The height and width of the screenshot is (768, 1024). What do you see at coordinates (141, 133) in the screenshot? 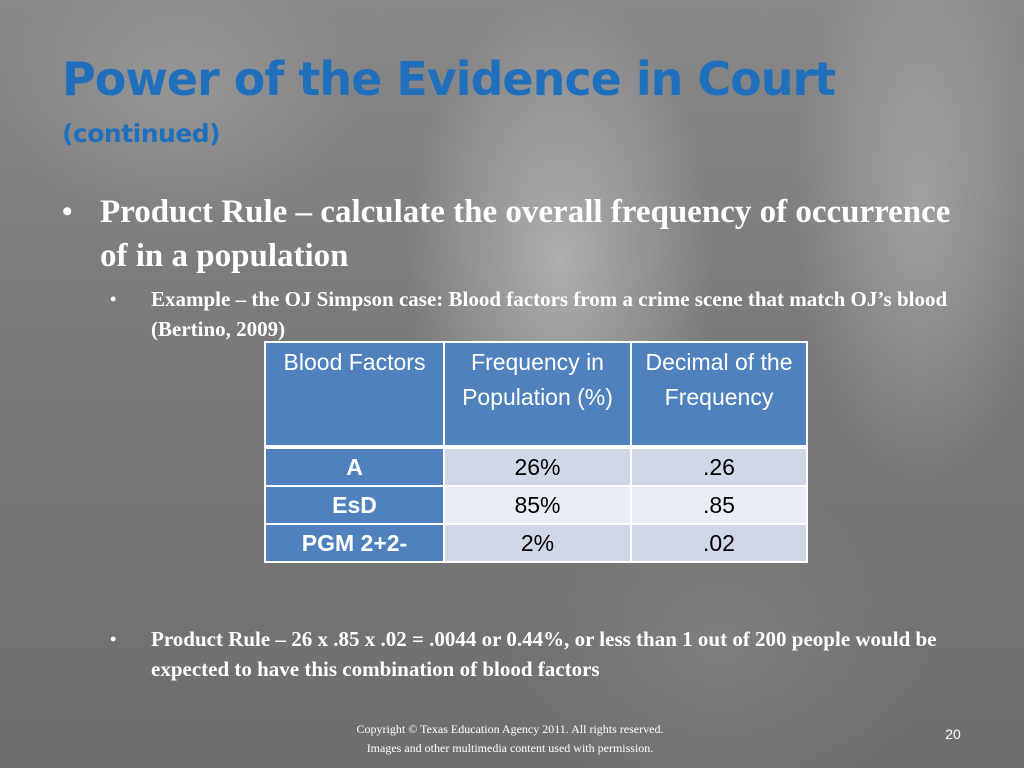
I see `slide-subtitle: (continued)` at bounding box center [141, 133].